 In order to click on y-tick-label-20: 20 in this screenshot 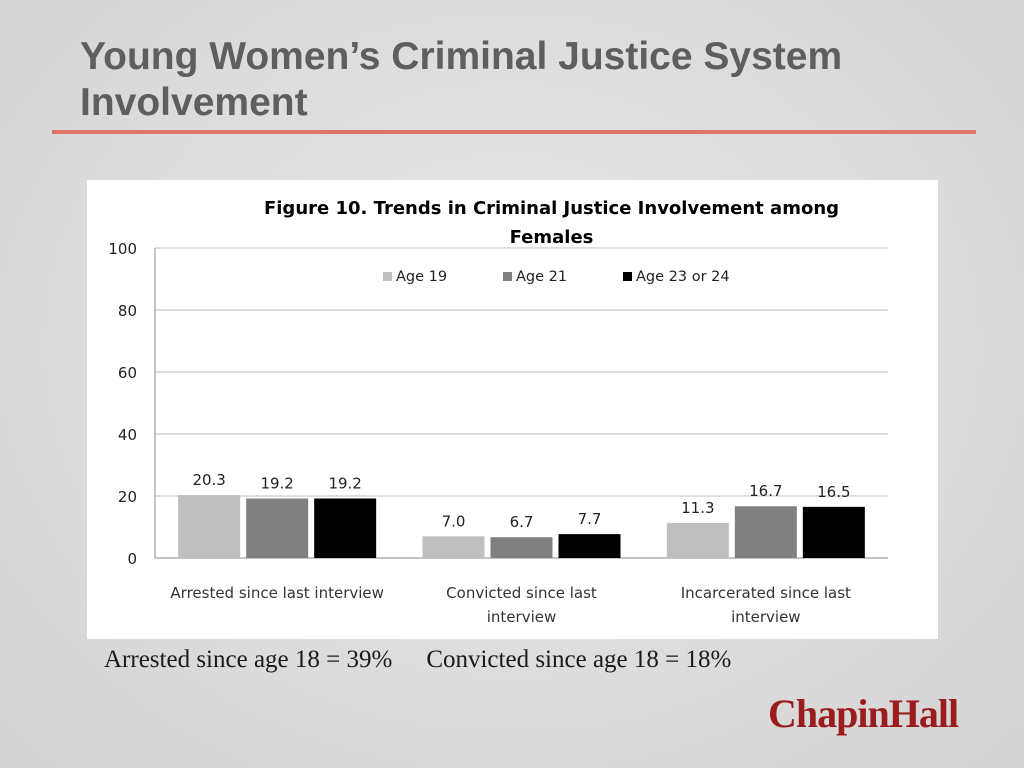, I will do `click(127, 497)`.